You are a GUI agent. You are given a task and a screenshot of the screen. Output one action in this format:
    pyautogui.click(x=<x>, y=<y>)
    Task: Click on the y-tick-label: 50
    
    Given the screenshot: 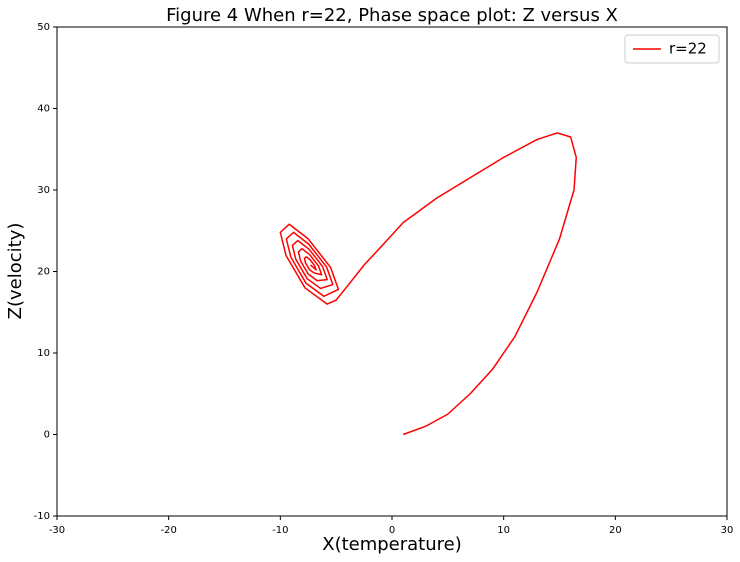 What is the action you would take?
    pyautogui.click(x=43, y=27)
    